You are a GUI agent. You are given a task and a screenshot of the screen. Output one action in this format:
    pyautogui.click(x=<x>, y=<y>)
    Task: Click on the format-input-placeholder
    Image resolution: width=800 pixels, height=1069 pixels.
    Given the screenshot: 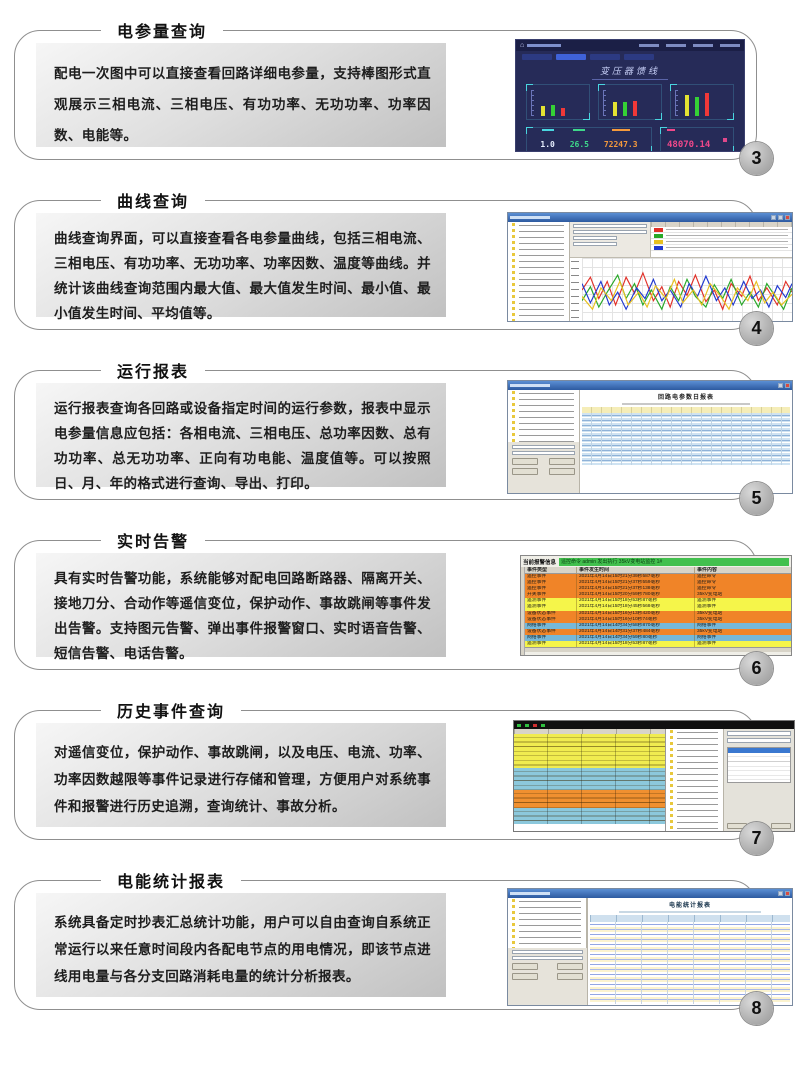 What is the action you would take?
    pyautogui.click(x=543, y=453)
    